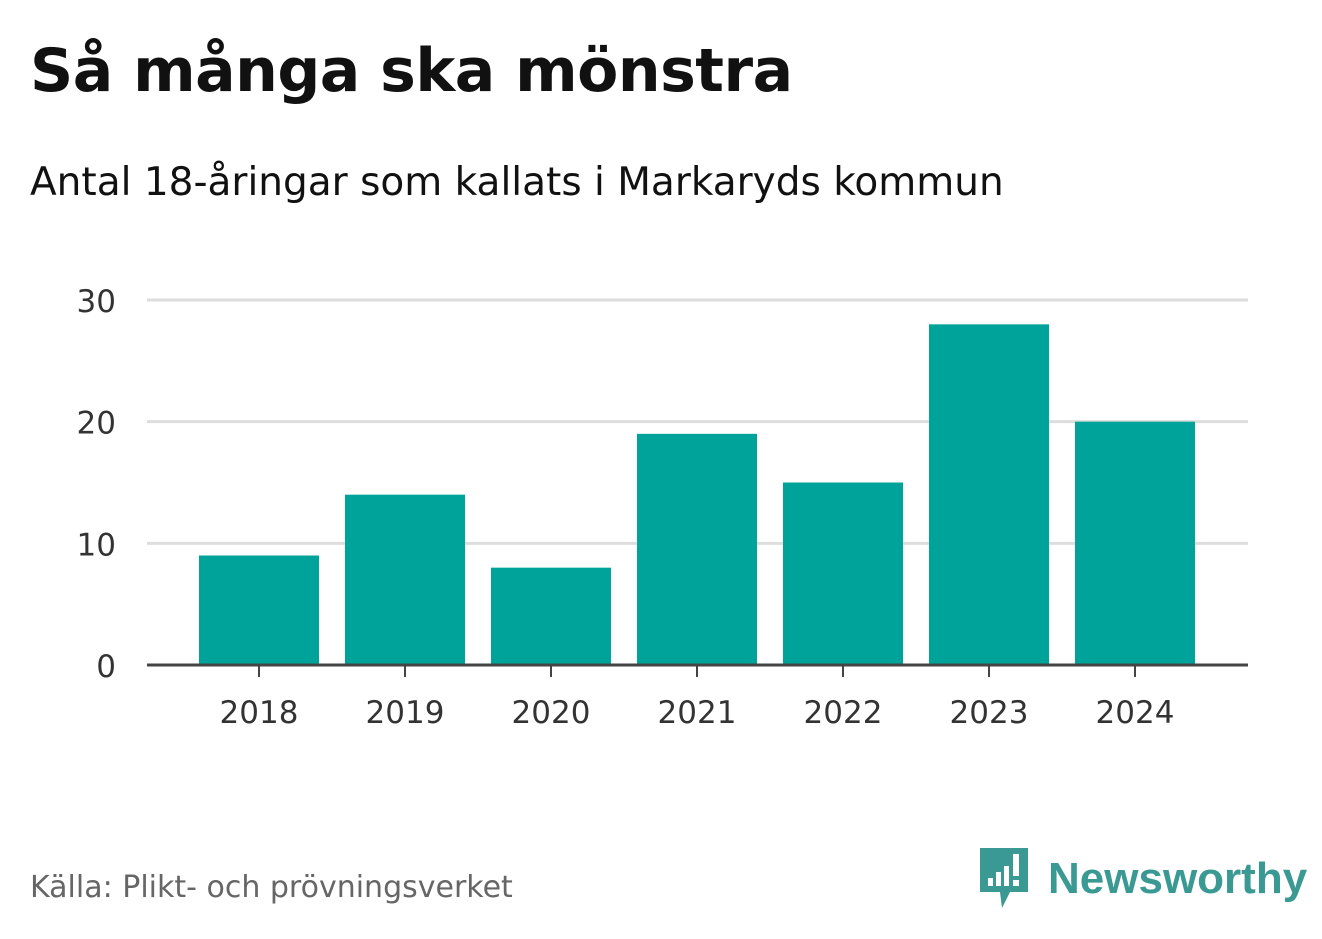  What do you see at coordinates (96, 424) in the screenshot?
I see `y-tick-label: 20` at bounding box center [96, 424].